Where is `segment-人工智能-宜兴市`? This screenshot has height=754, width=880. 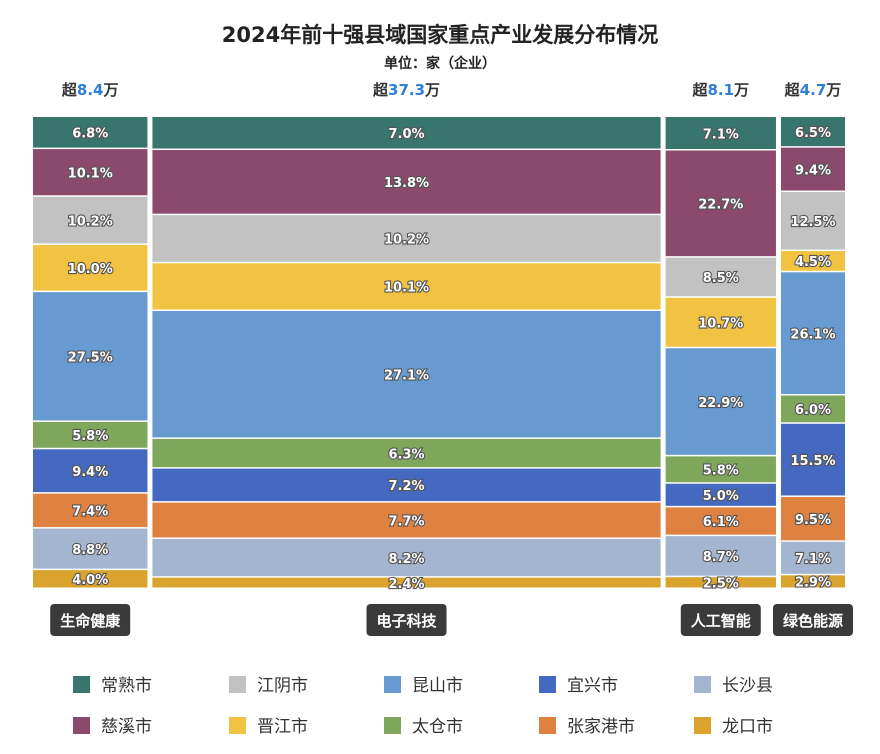
segment-人工智能-宜兴市 is located at coordinates (720, 494).